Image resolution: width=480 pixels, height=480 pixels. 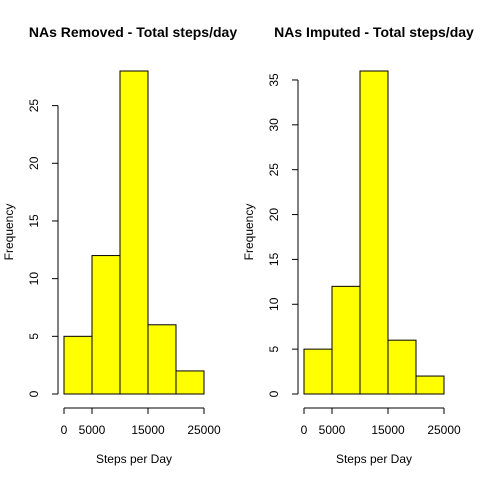 What do you see at coordinates (133, 32) in the screenshot?
I see `chart-title: NAs Removed - Total steps/day` at bounding box center [133, 32].